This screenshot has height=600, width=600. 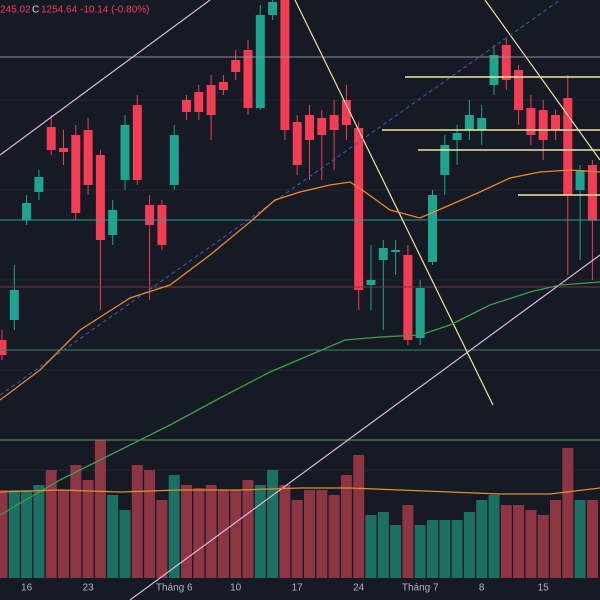 What do you see at coordinates (298, 588) in the screenshot?
I see `x-tick-label: 17` at bounding box center [298, 588].